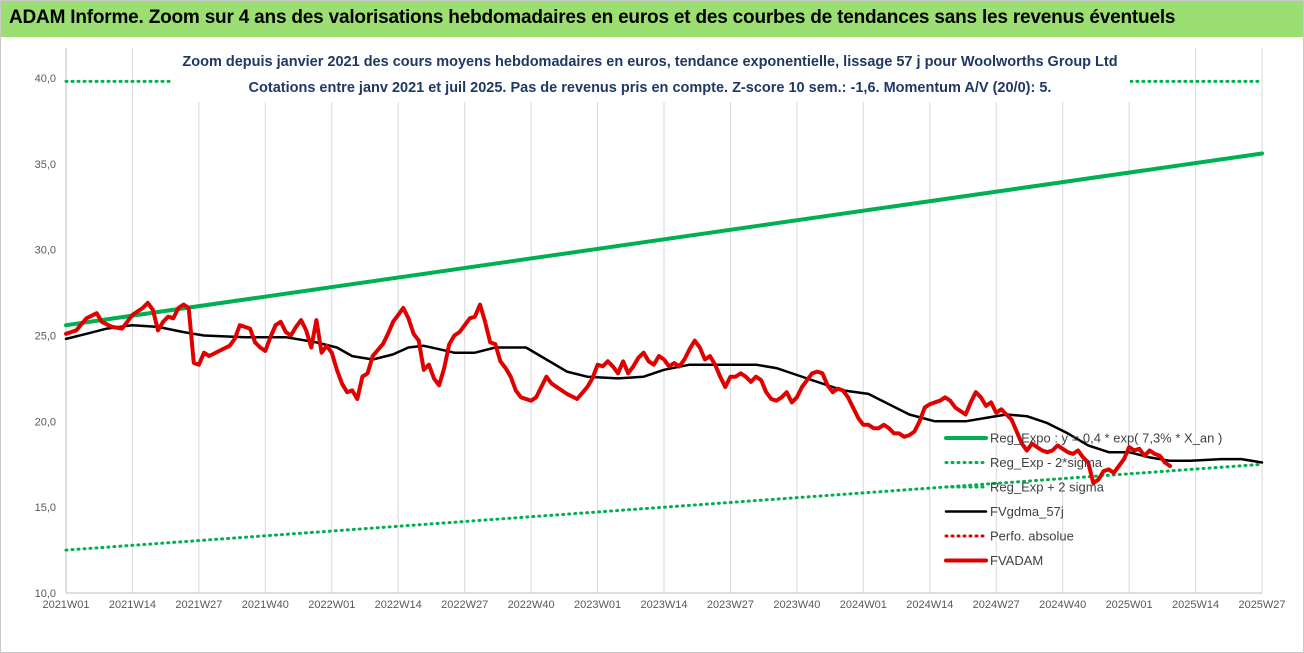 This screenshot has height=653, width=1304. Describe the element at coordinates (1027, 511) in the screenshot. I see `legend-label: FVgdma_57j` at that location.